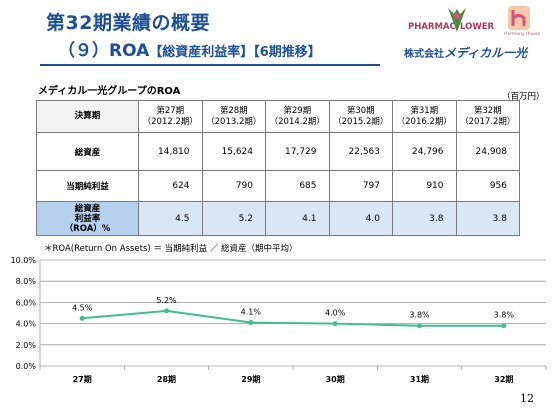  What do you see at coordinates (297, 218) in the screenshot?
I see `table-cell: 4.1` at bounding box center [297, 218].